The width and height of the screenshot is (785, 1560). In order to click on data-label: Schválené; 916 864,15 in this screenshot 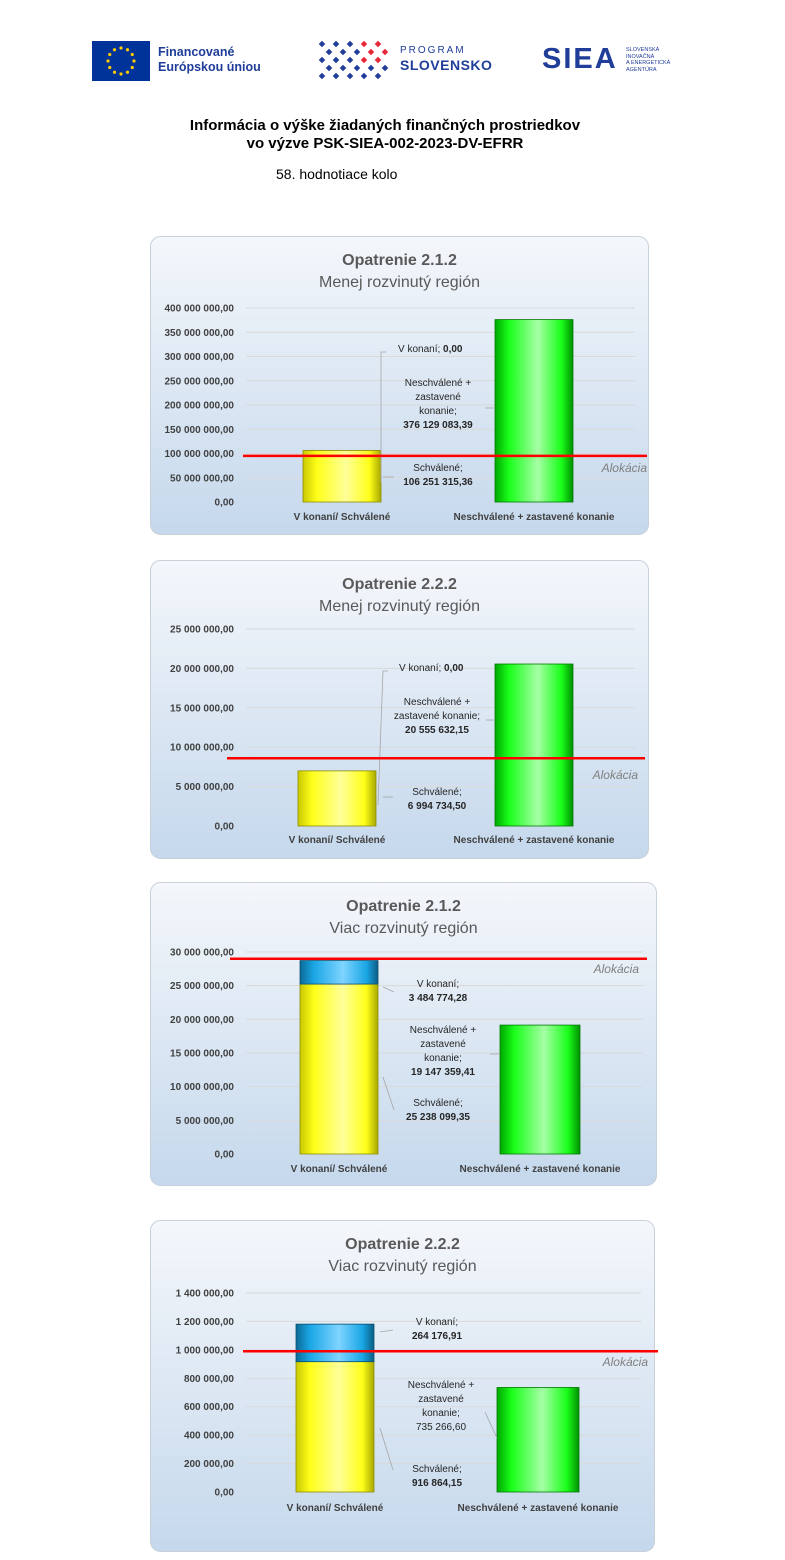, I will do `click(437, 1476)`.